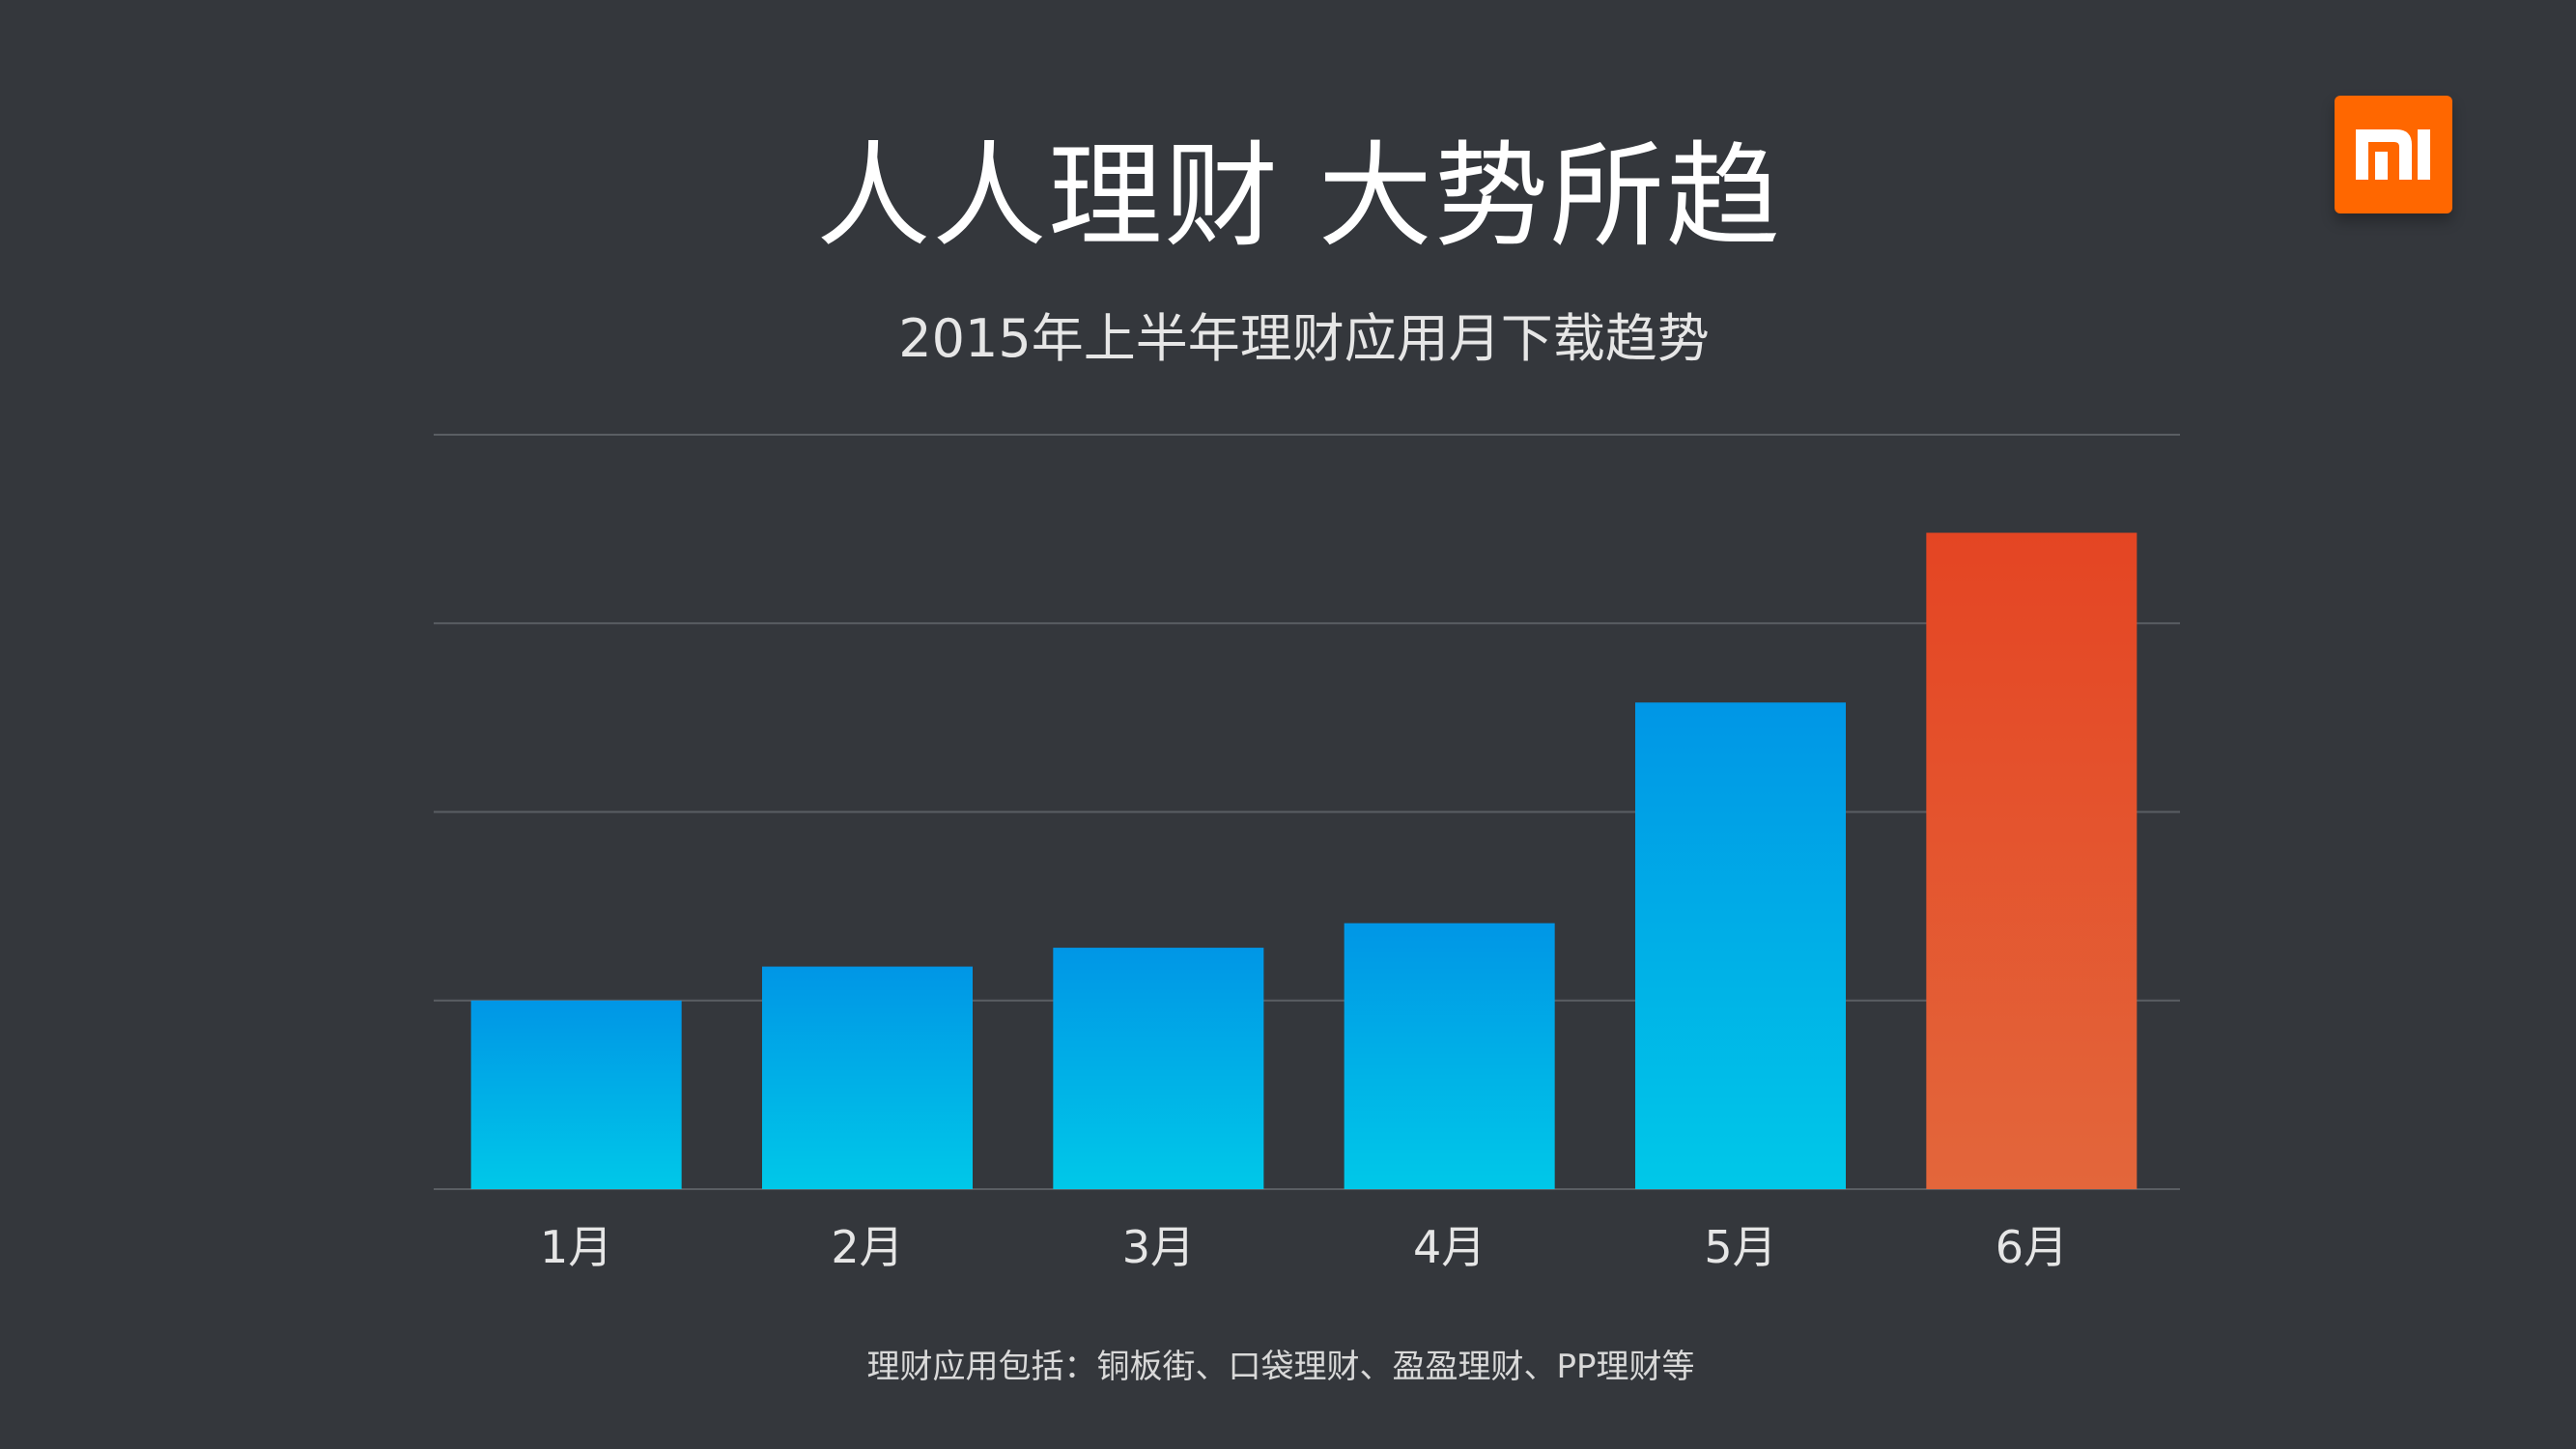 Image resolution: width=2576 pixels, height=1449 pixels. What do you see at coordinates (867, 1247) in the screenshot?
I see `x-tick-label: 2月` at bounding box center [867, 1247].